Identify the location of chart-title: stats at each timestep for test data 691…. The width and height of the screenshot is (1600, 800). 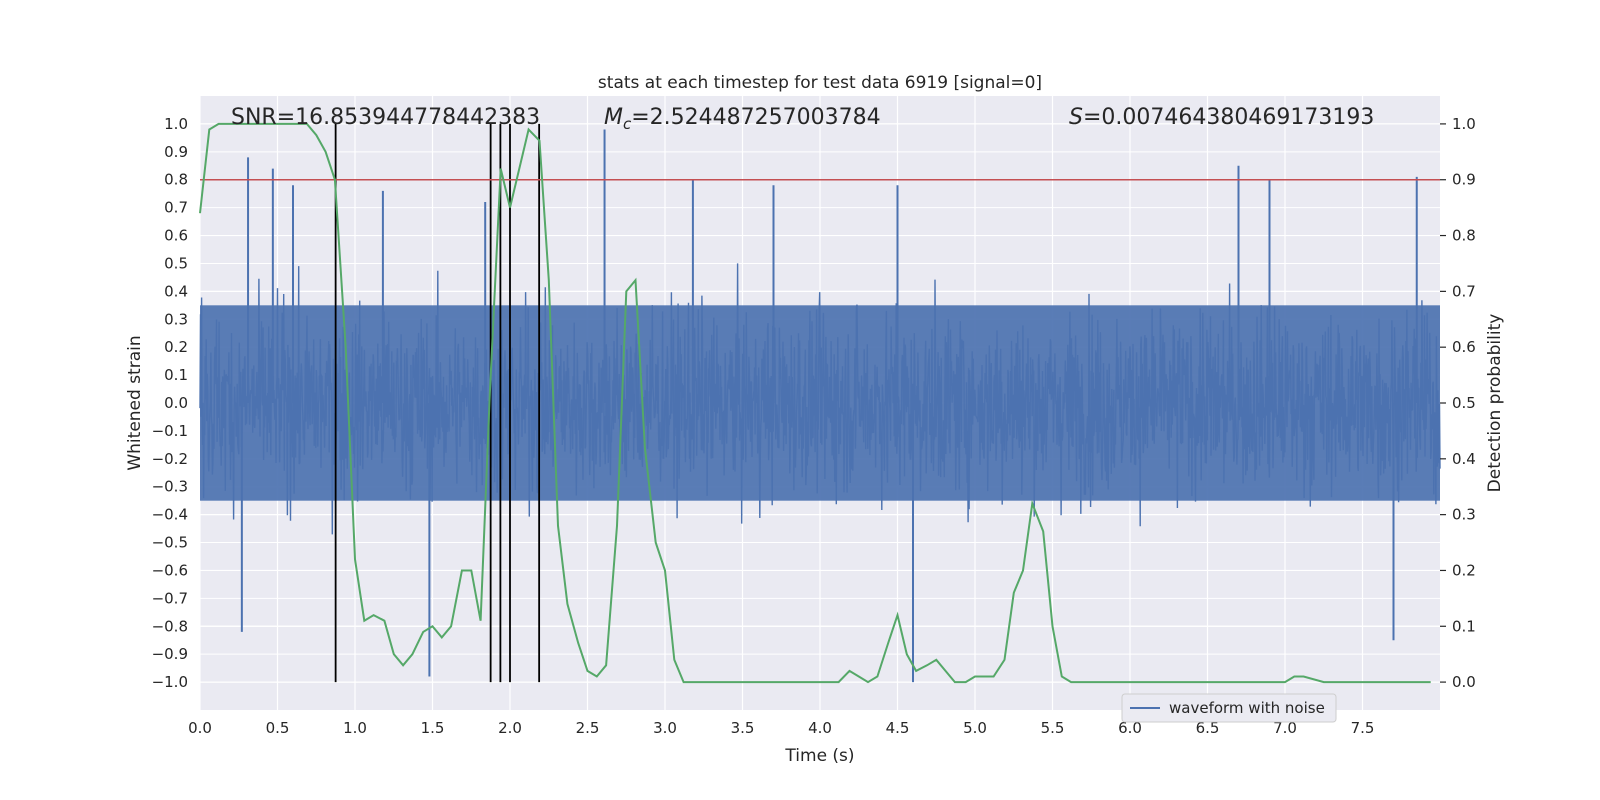
(820, 83).